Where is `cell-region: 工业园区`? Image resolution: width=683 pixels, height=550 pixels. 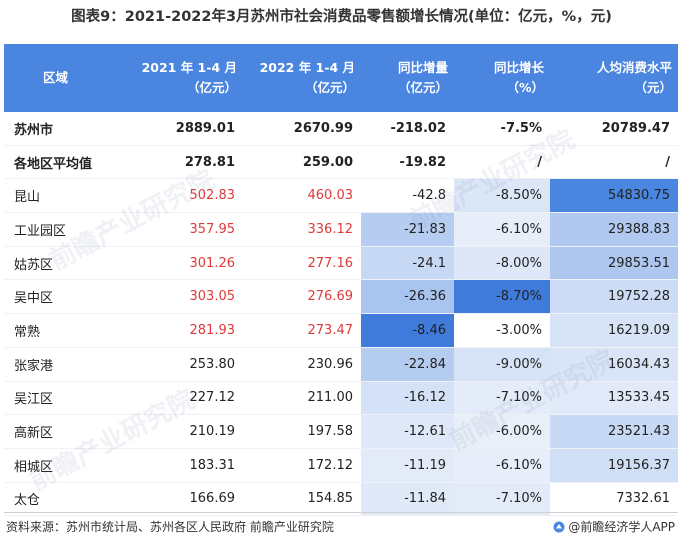
cell-region: 工业园区 is located at coordinates (55, 229).